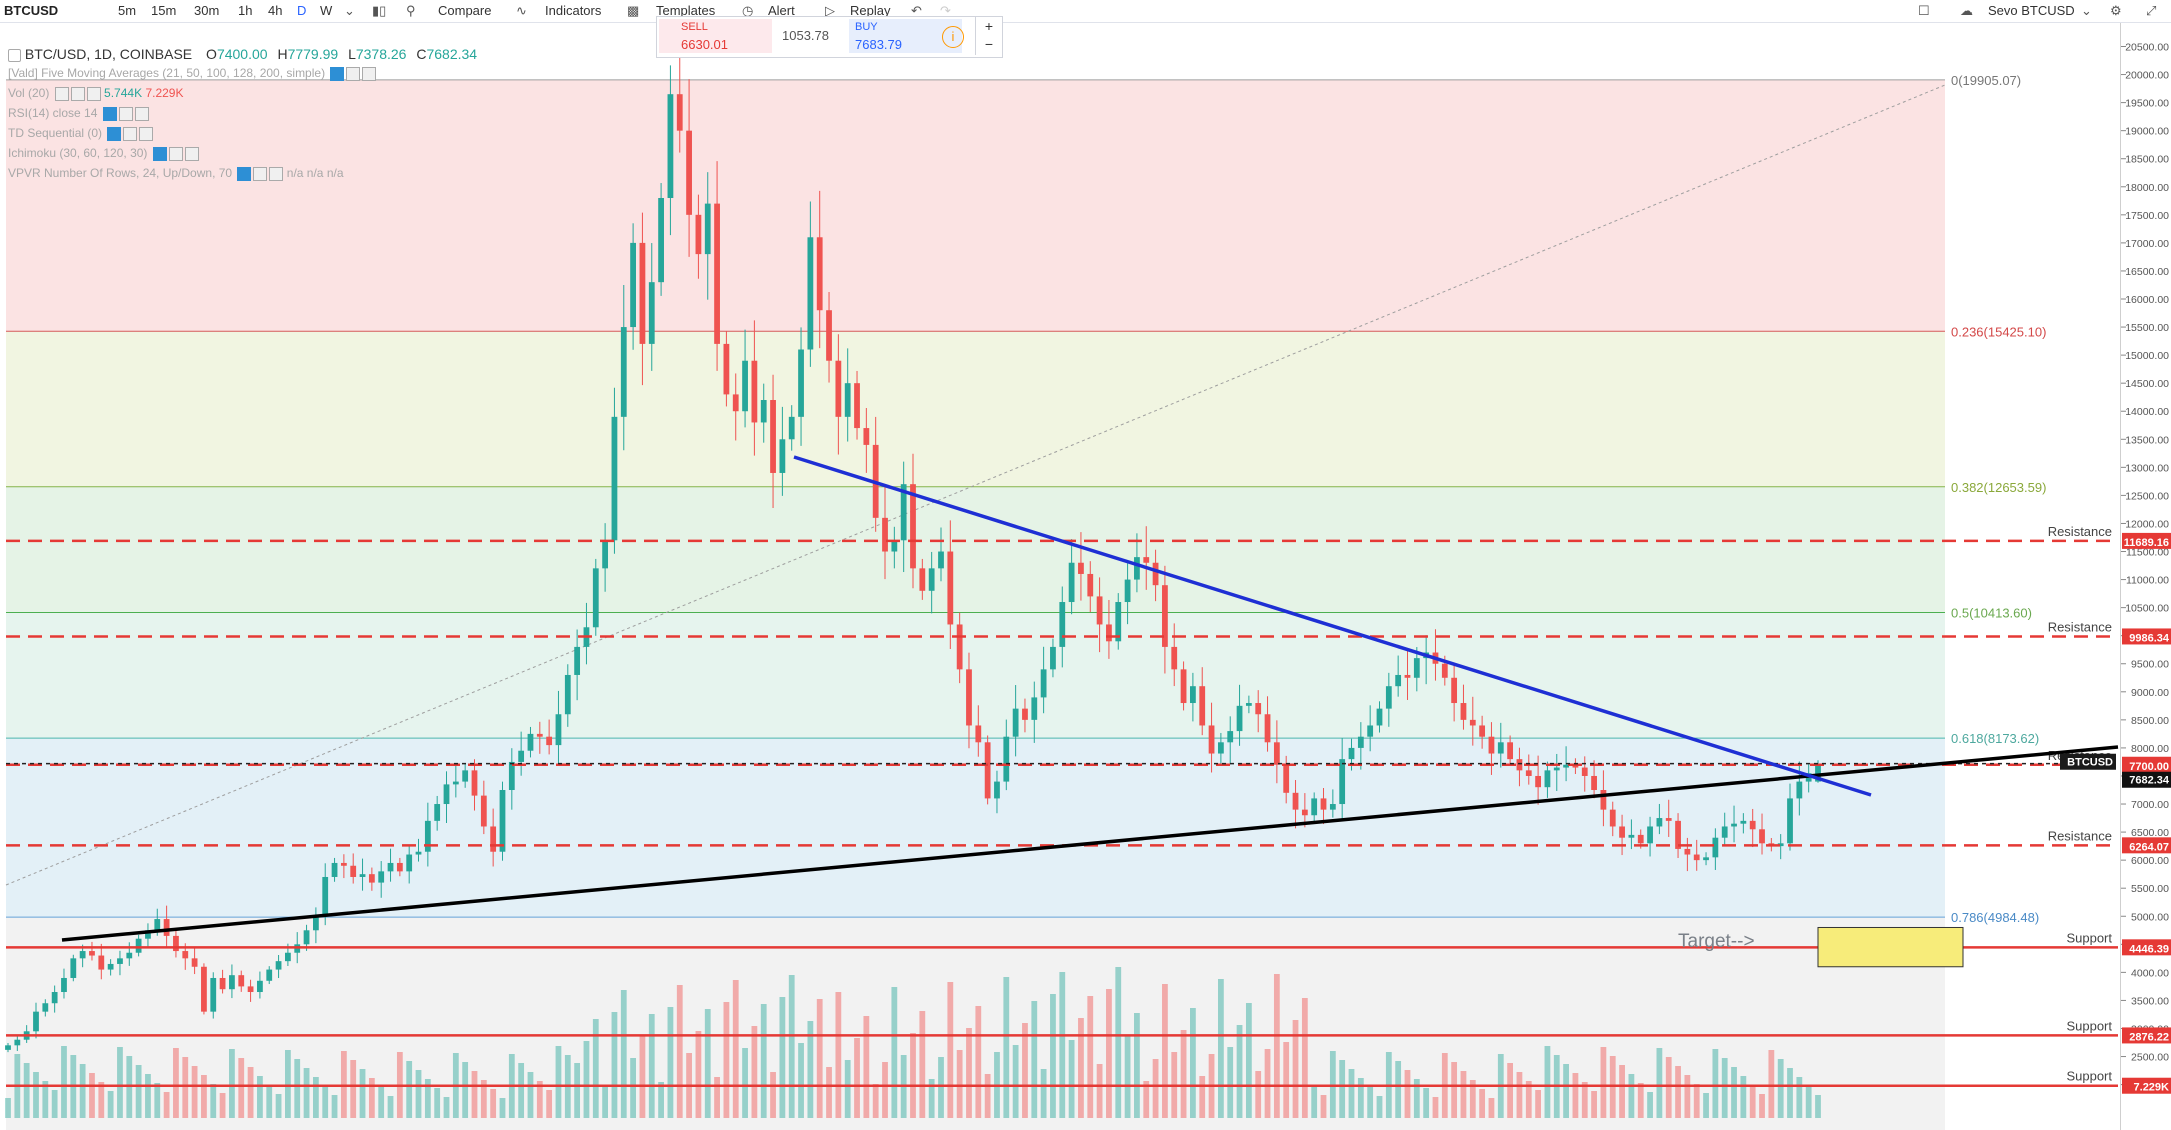 The height and width of the screenshot is (1130, 2171). I want to click on candles-icon: ▮▯, so click(379, 10).